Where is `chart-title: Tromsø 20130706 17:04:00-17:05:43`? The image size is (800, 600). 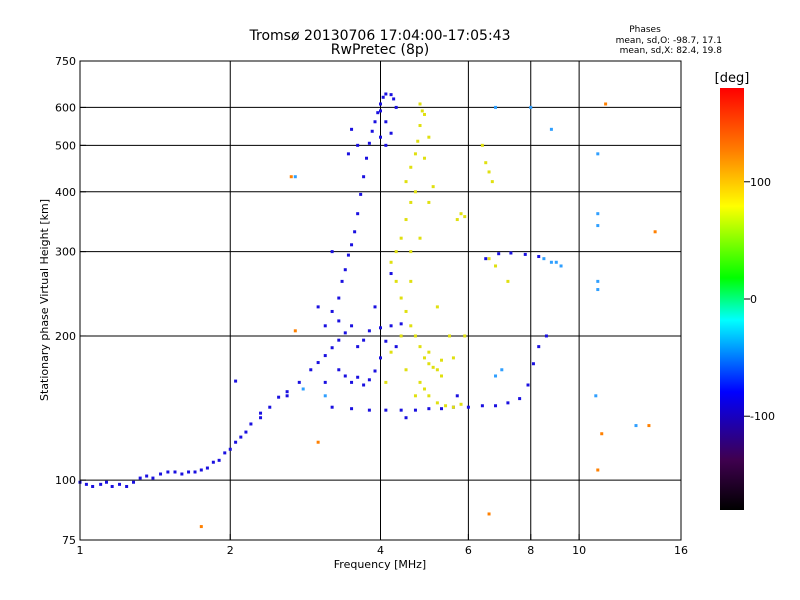
chart-title: Tromsø 20130706 17:04:00-17:05:43 is located at coordinates (380, 36).